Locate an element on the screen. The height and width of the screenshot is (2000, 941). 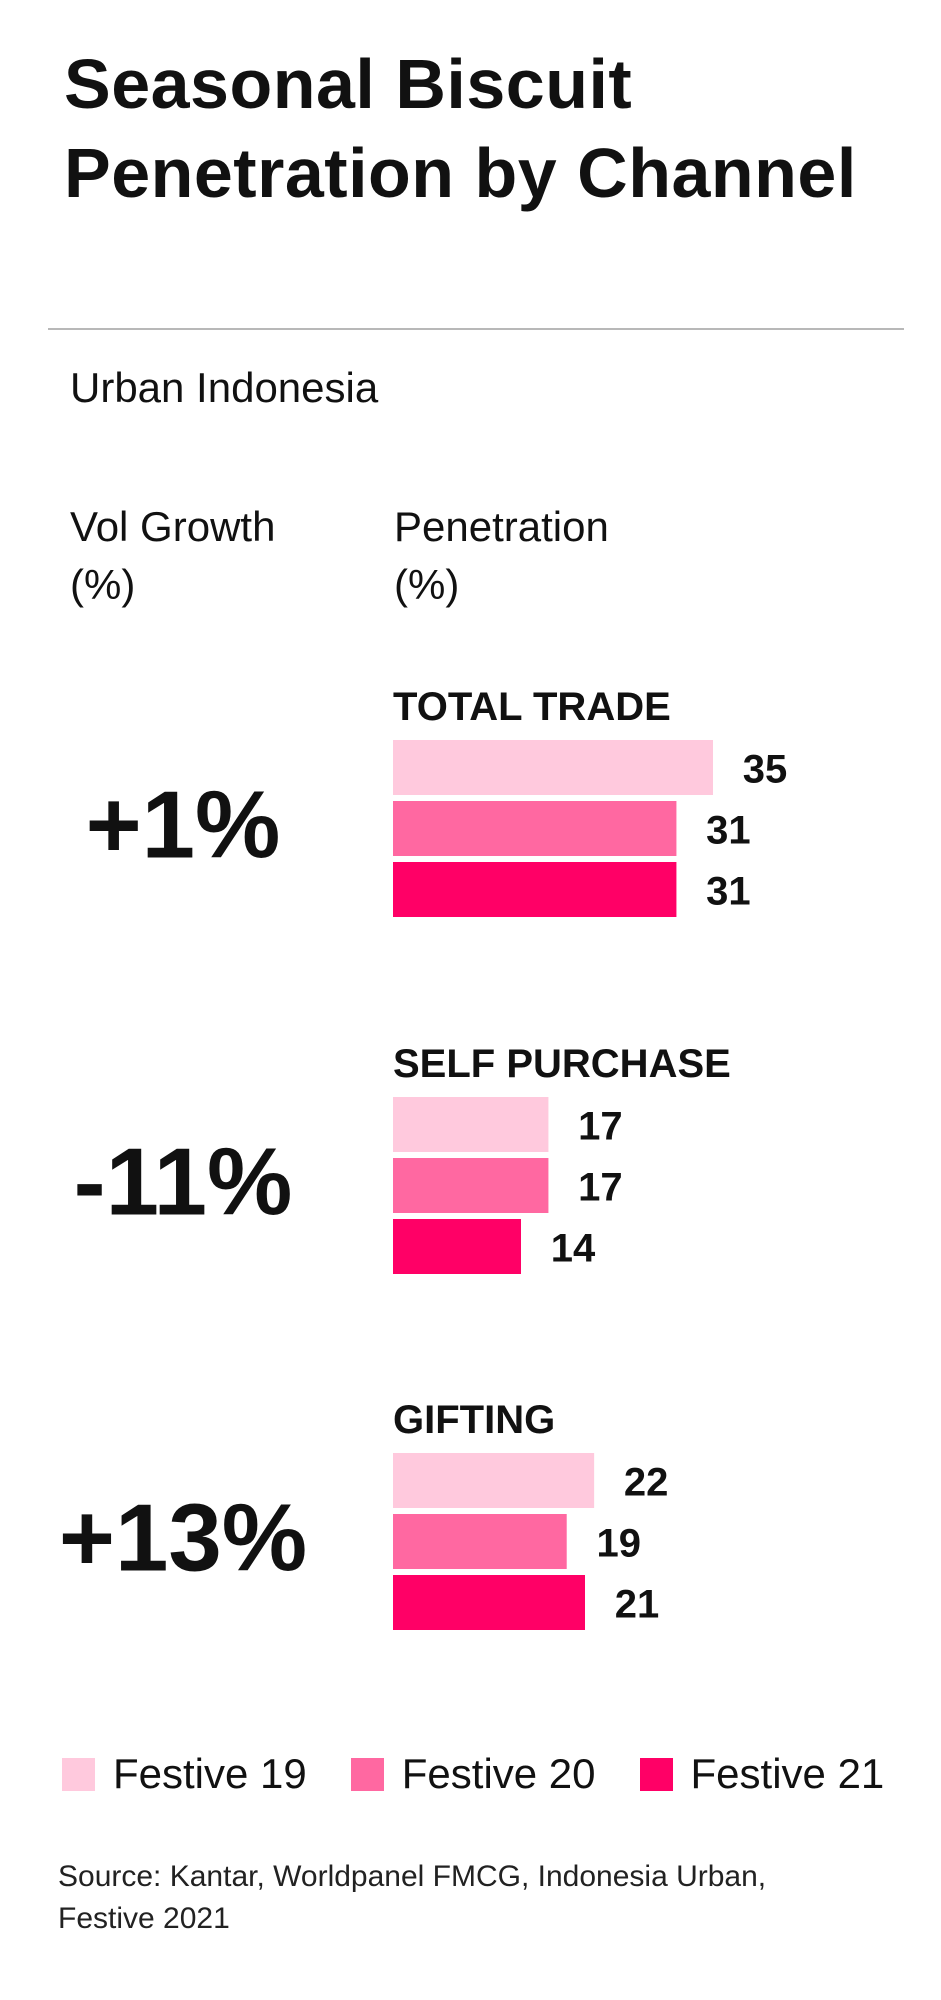
data-label-total-trade-festive-21: 31 is located at coordinates (728, 892).